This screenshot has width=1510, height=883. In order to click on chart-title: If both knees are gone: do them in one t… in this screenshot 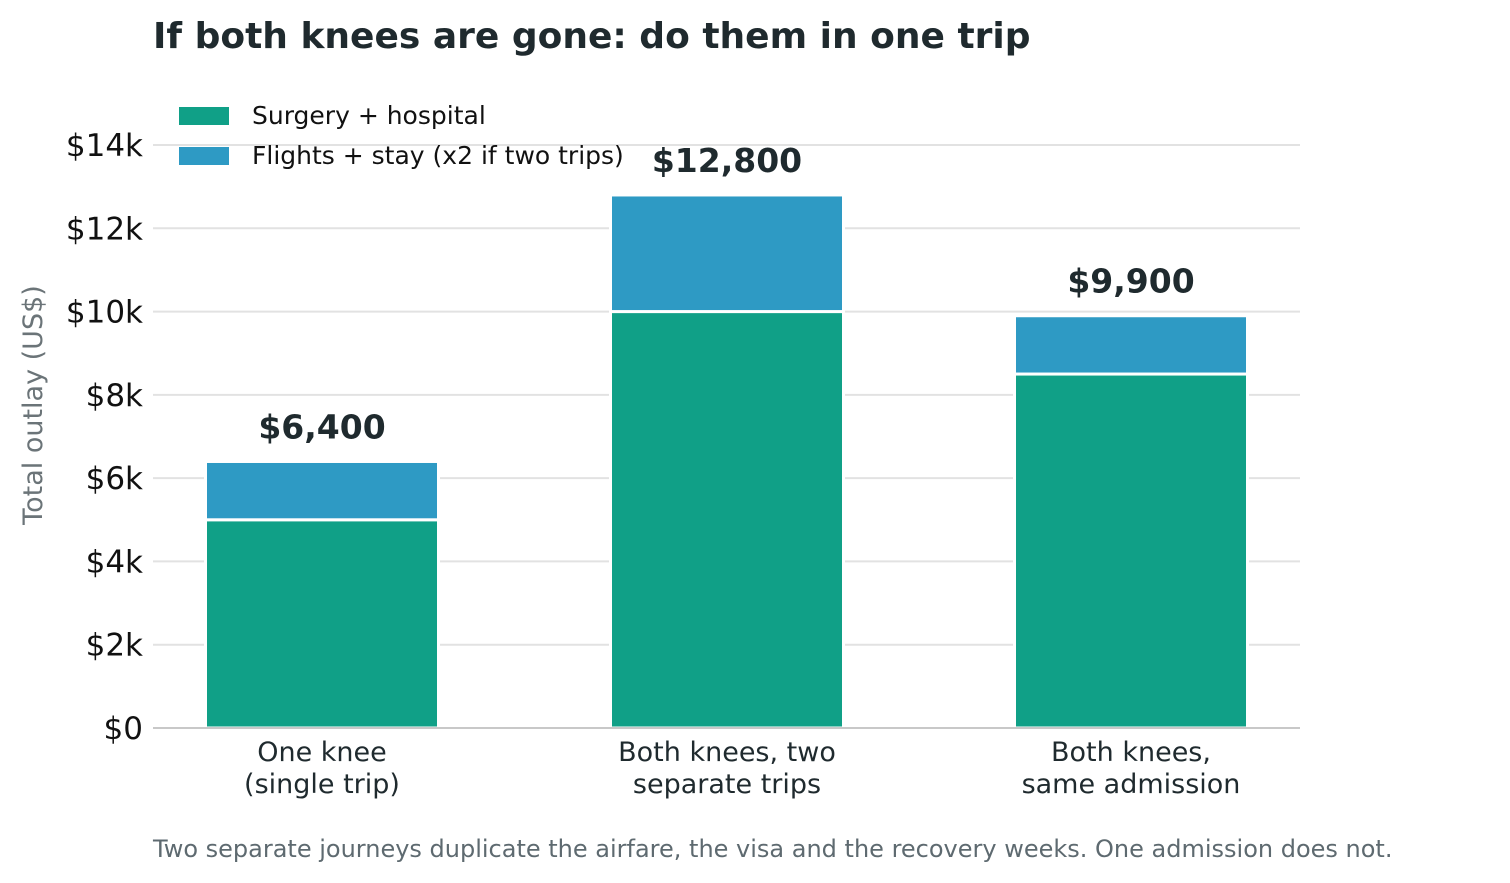, I will do `click(592, 36)`.